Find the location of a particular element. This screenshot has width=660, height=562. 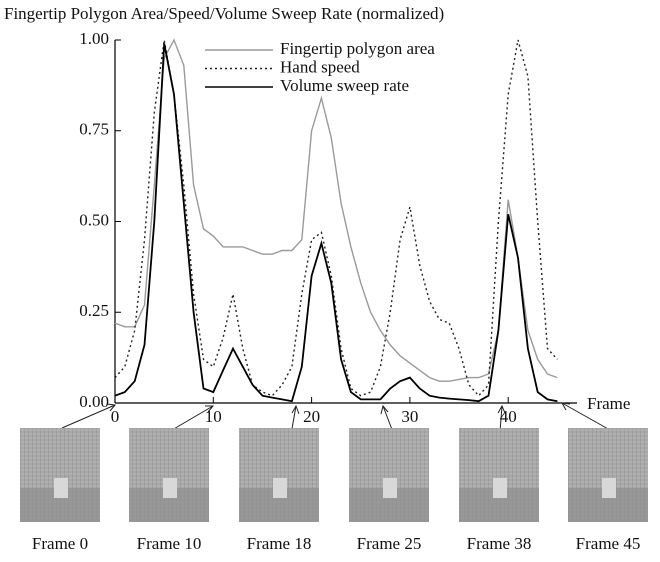

x-axis-label: Frame is located at coordinates (608, 403).